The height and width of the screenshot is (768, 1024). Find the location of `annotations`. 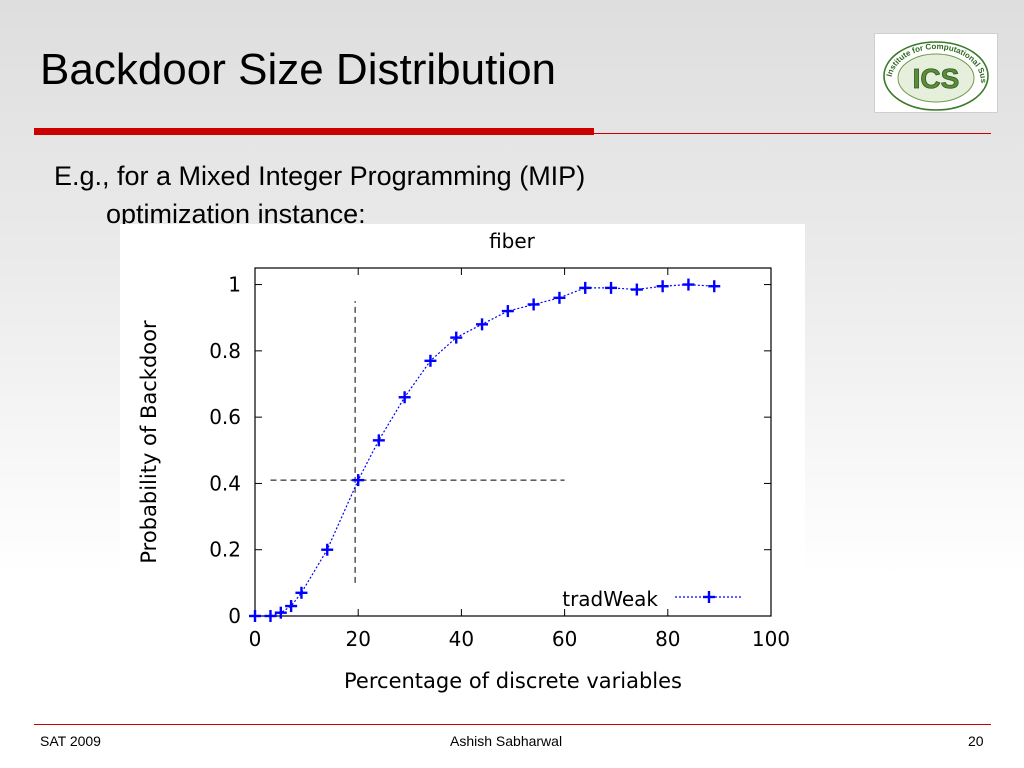

annotations is located at coordinates (417, 442).